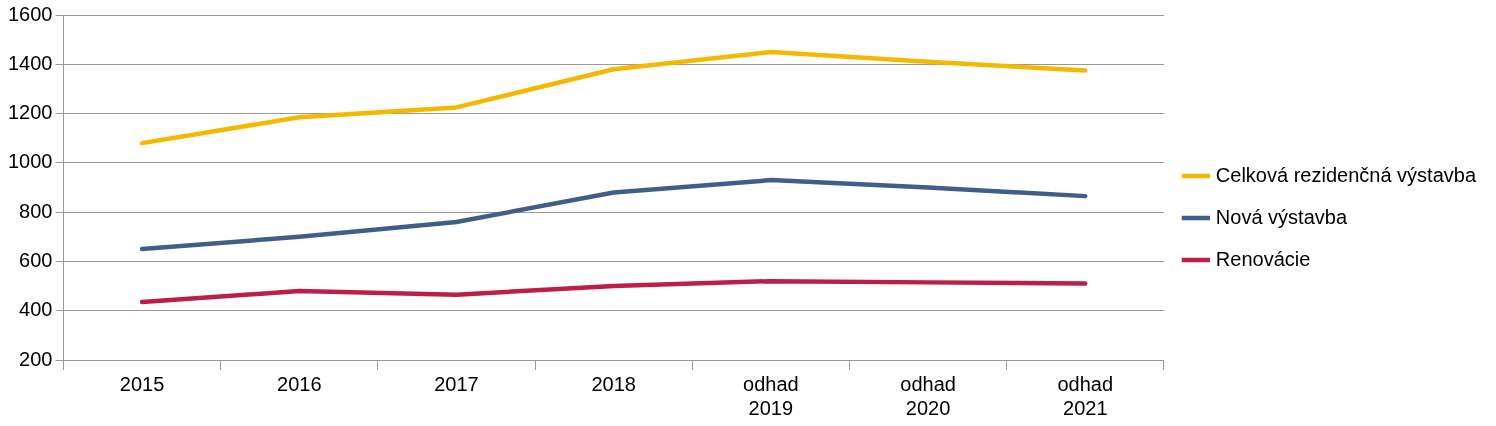  Describe the element at coordinates (30, 112) in the screenshot. I see `y-tick-label: 1200` at that location.